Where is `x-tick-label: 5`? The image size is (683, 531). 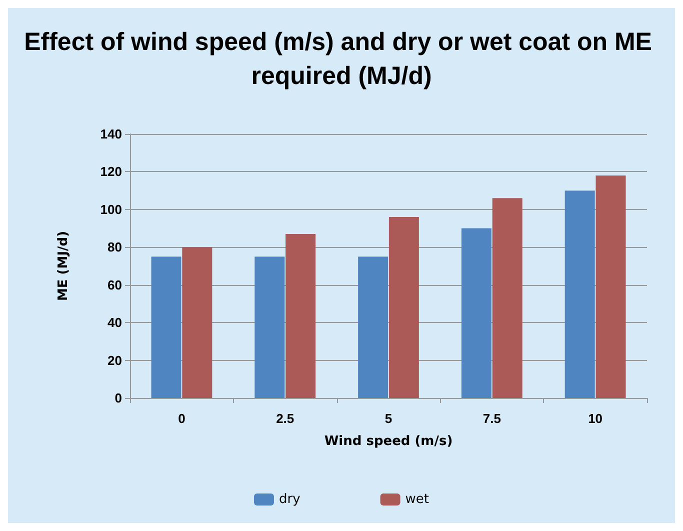
x-tick-label: 5 is located at coordinates (388, 418).